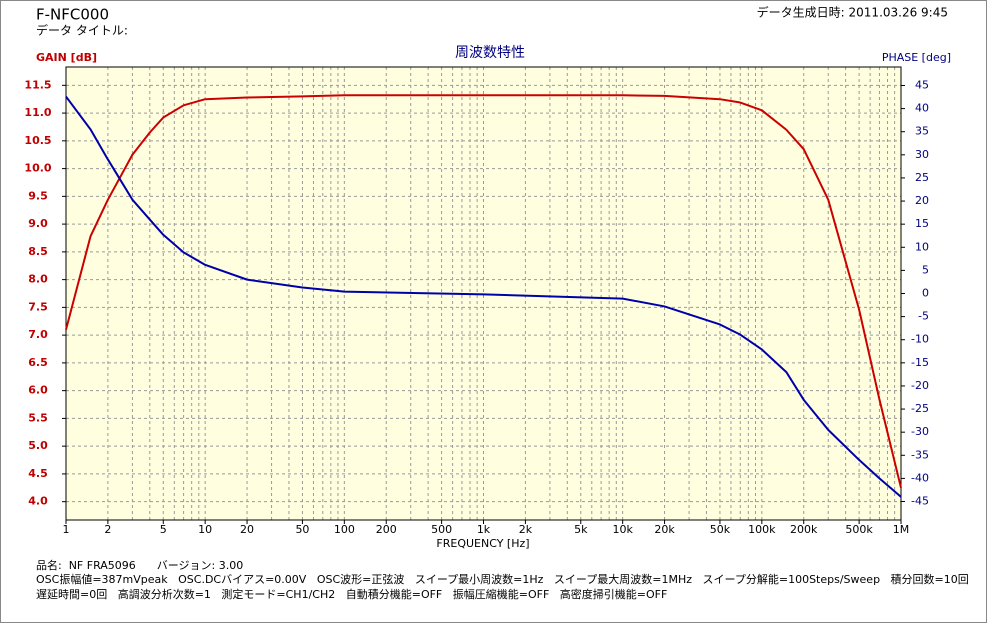 Image resolution: width=987 pixels, height=623 pixels. Describe the element at coordinates (922, 200) in the screenshot. I see `y2-tick-label: 20` at that location.